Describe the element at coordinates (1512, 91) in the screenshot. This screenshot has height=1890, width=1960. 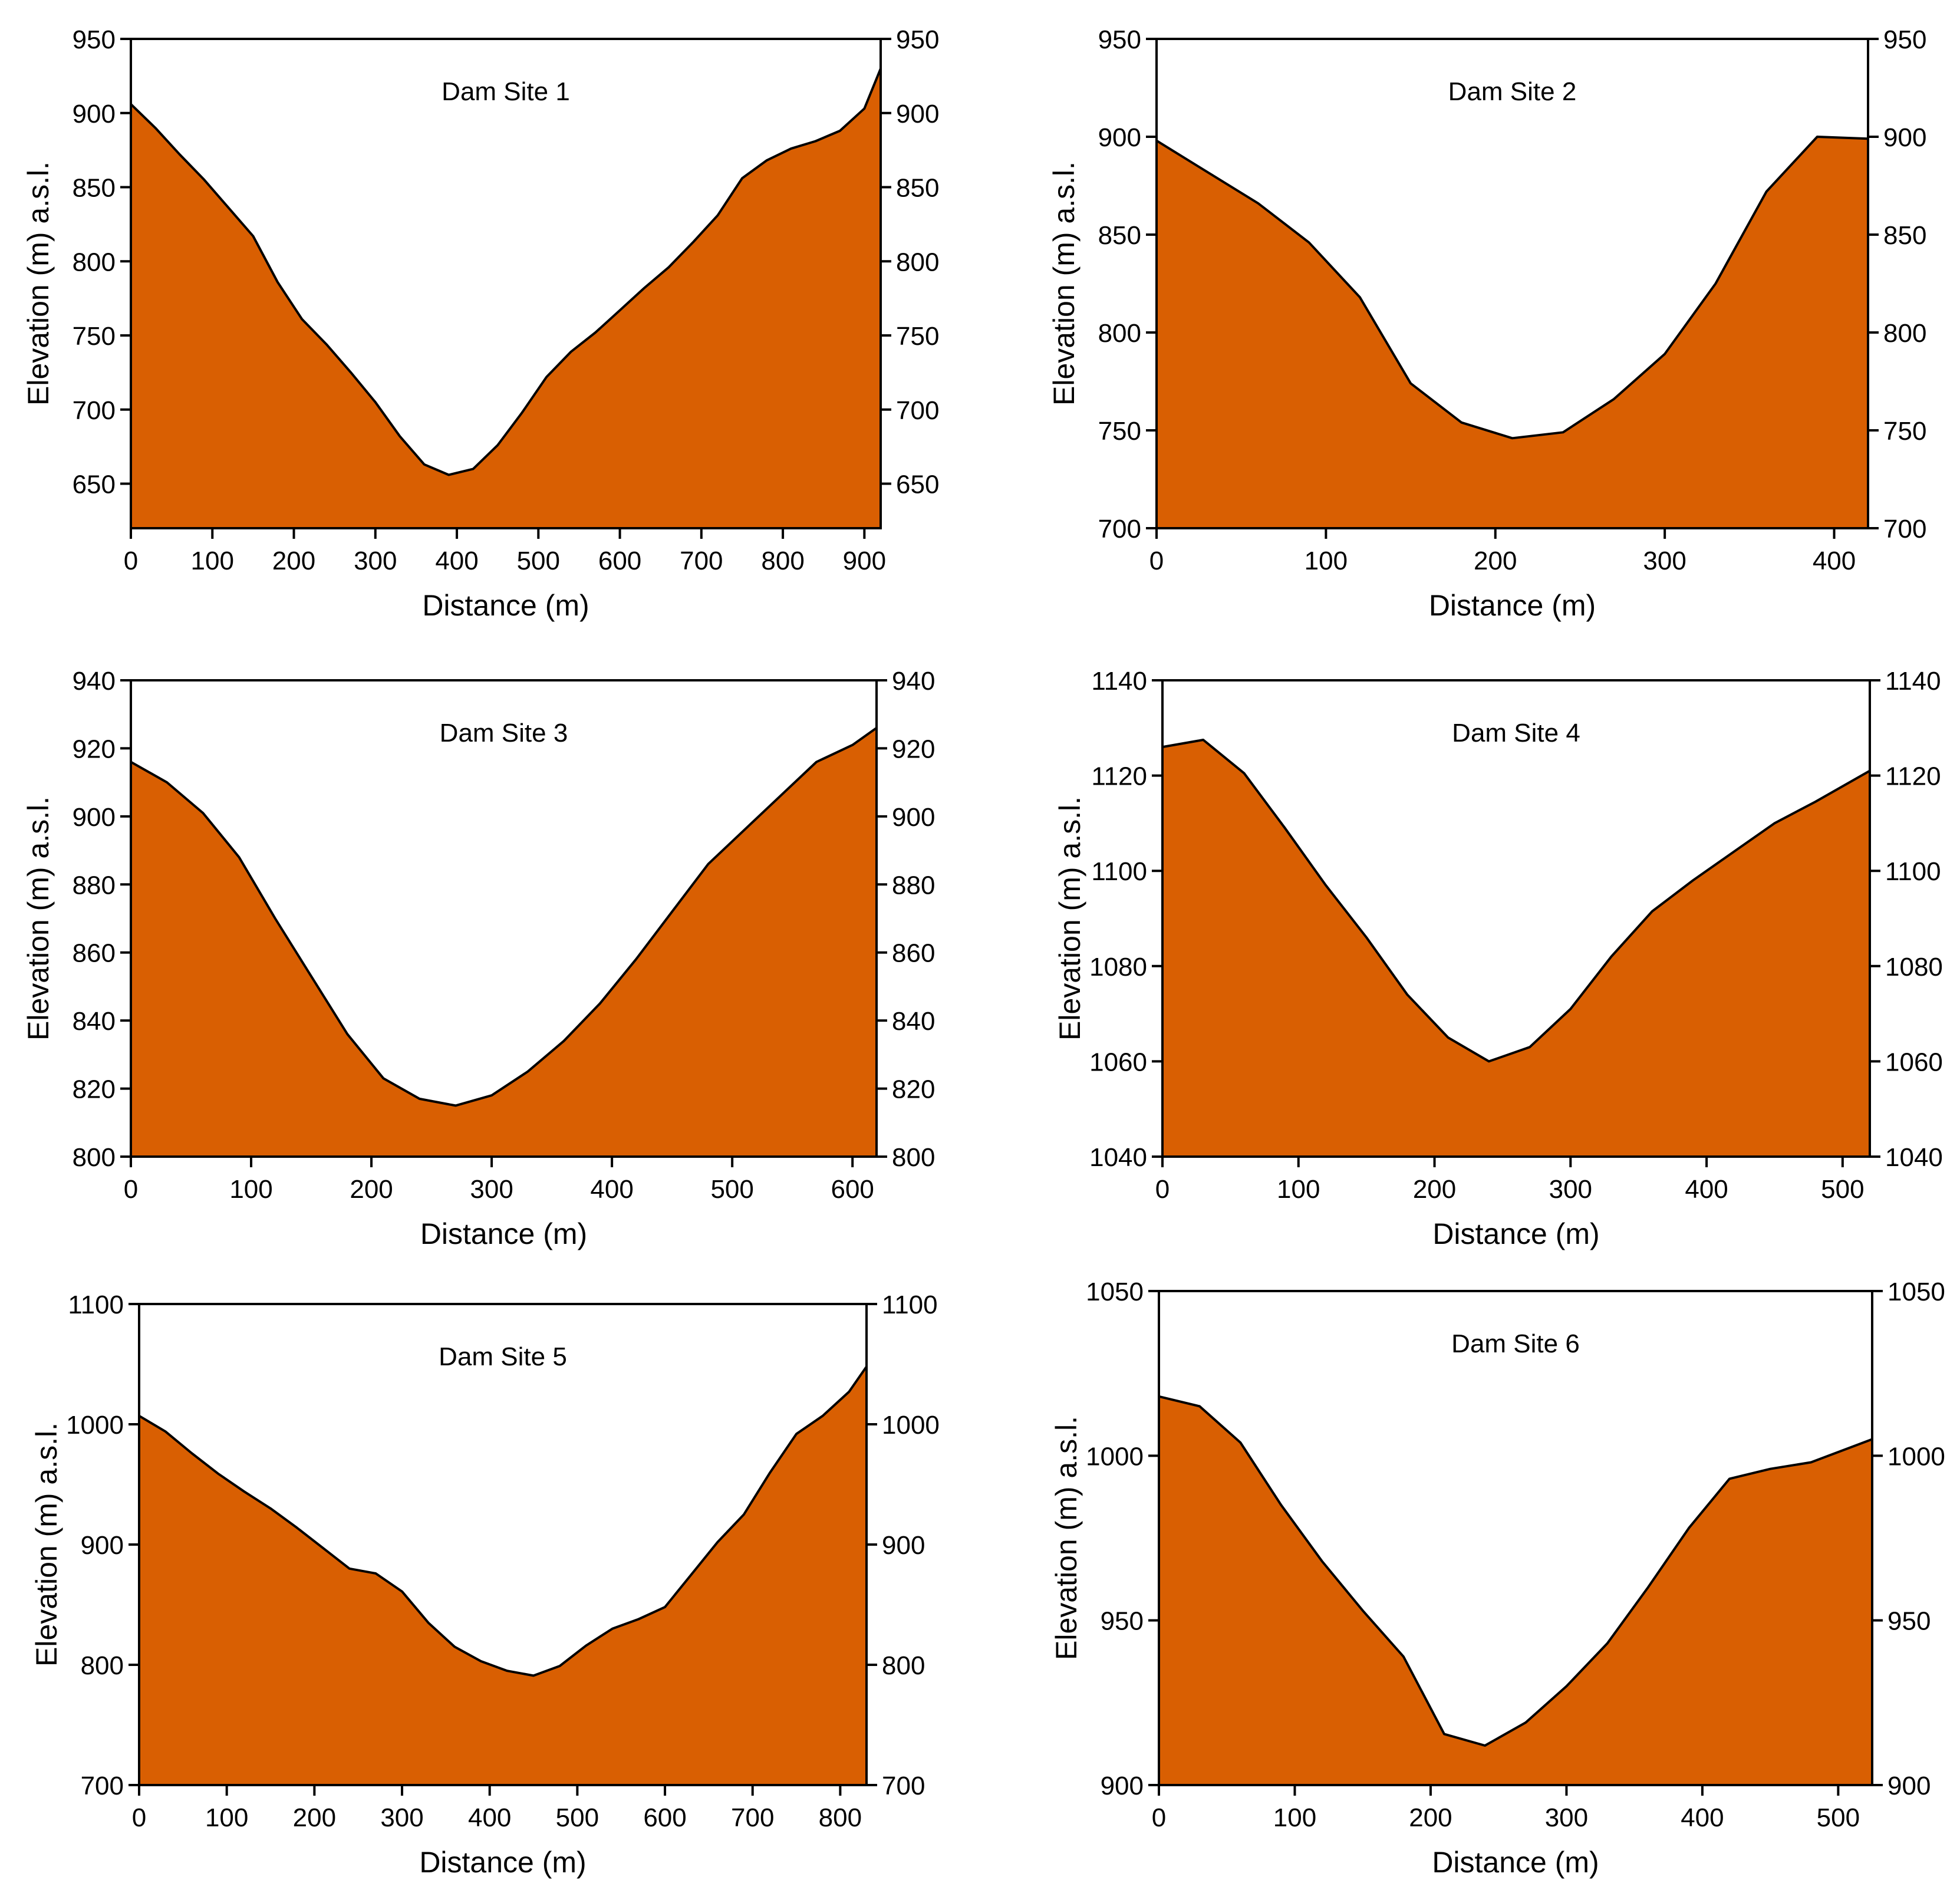
I see `panel-title: Dam Site 2` at that location.